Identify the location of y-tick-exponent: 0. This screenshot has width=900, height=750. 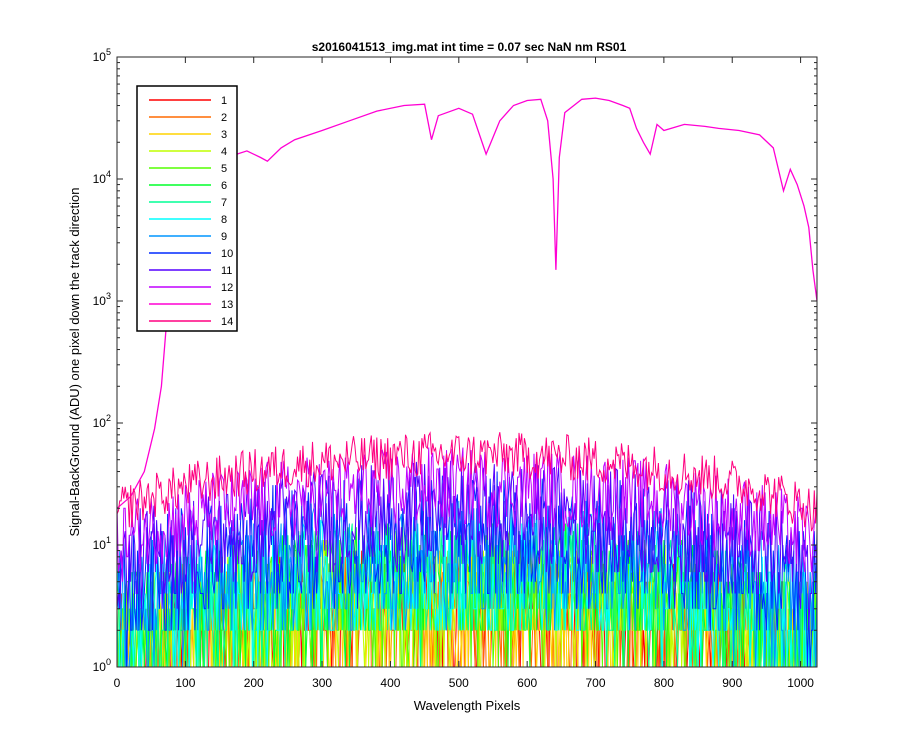
(108, 662).